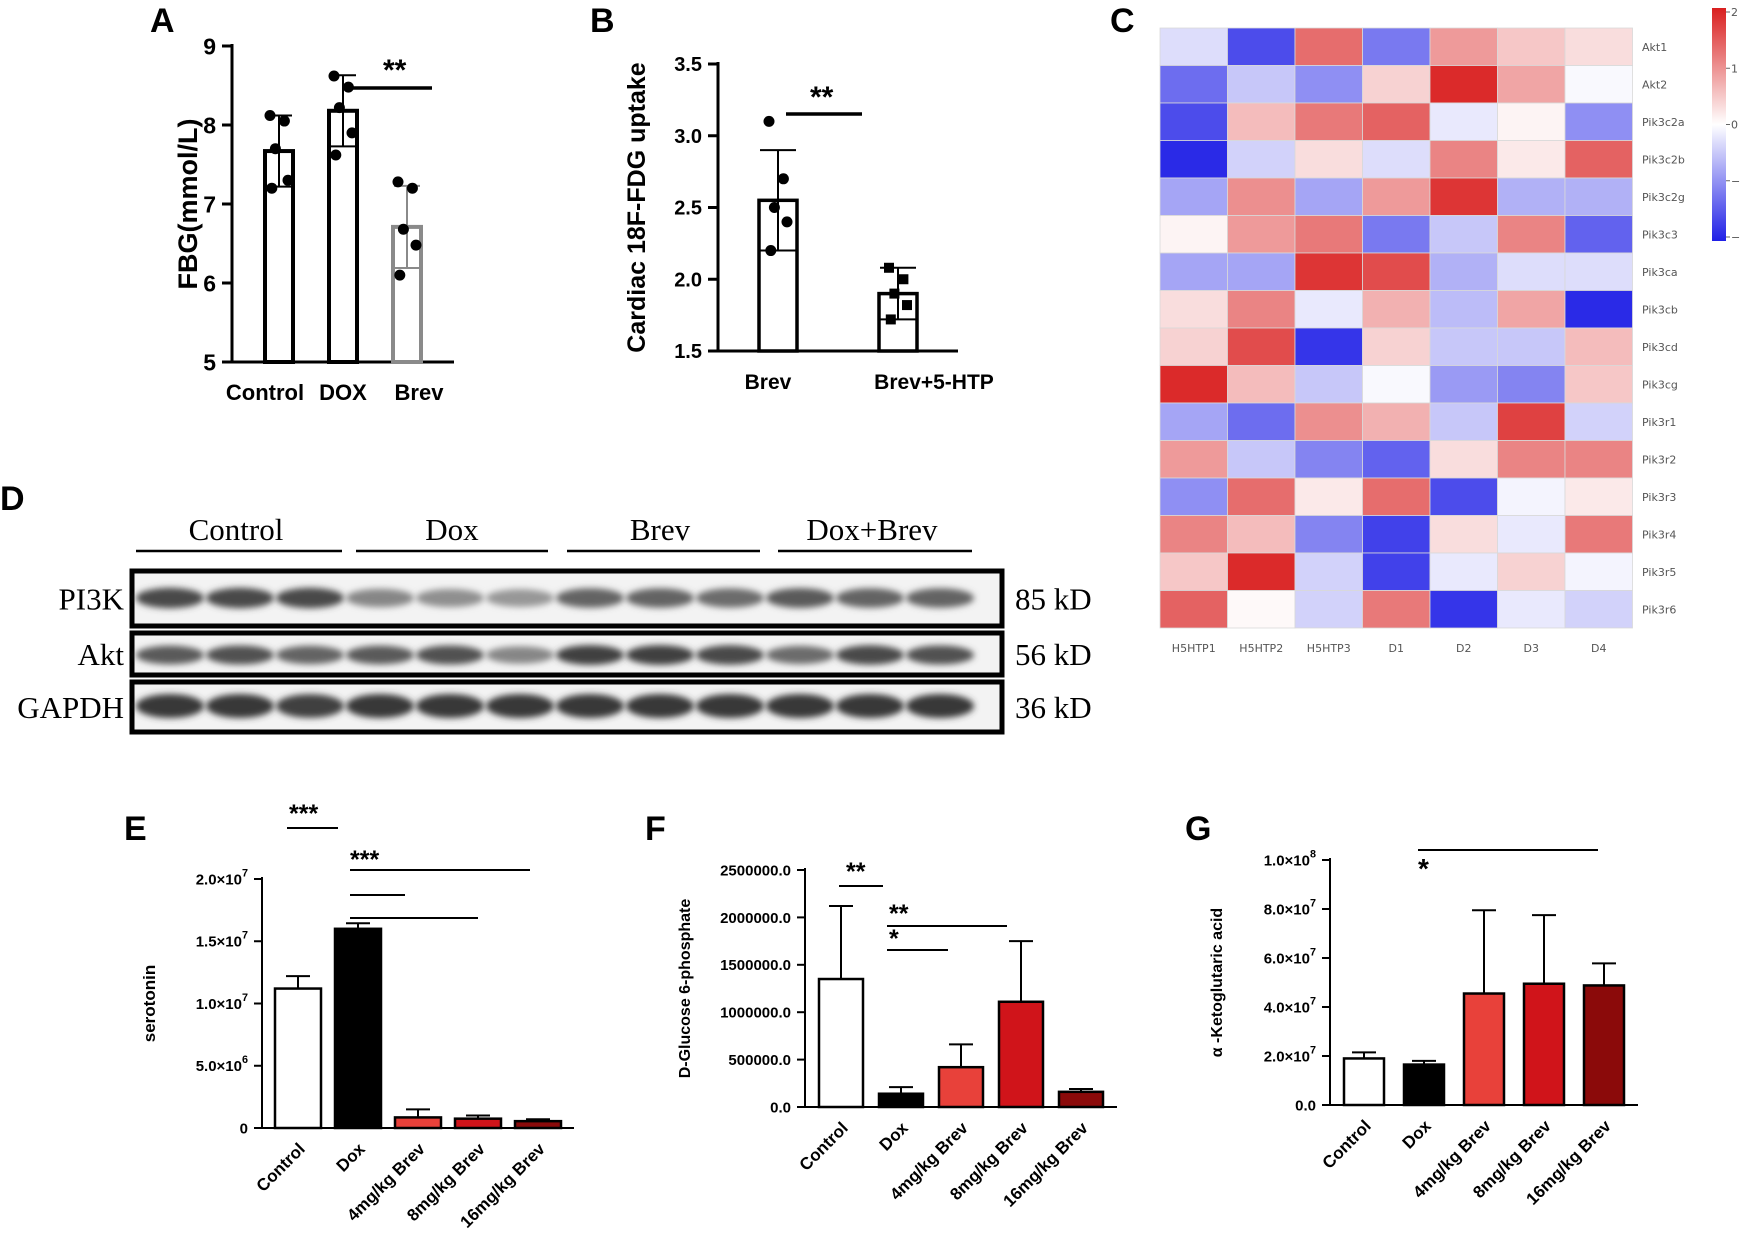  Describe the element at coordinates (688, 137) in the screenshot. I see `y-tick-label: 3.0` at that location.